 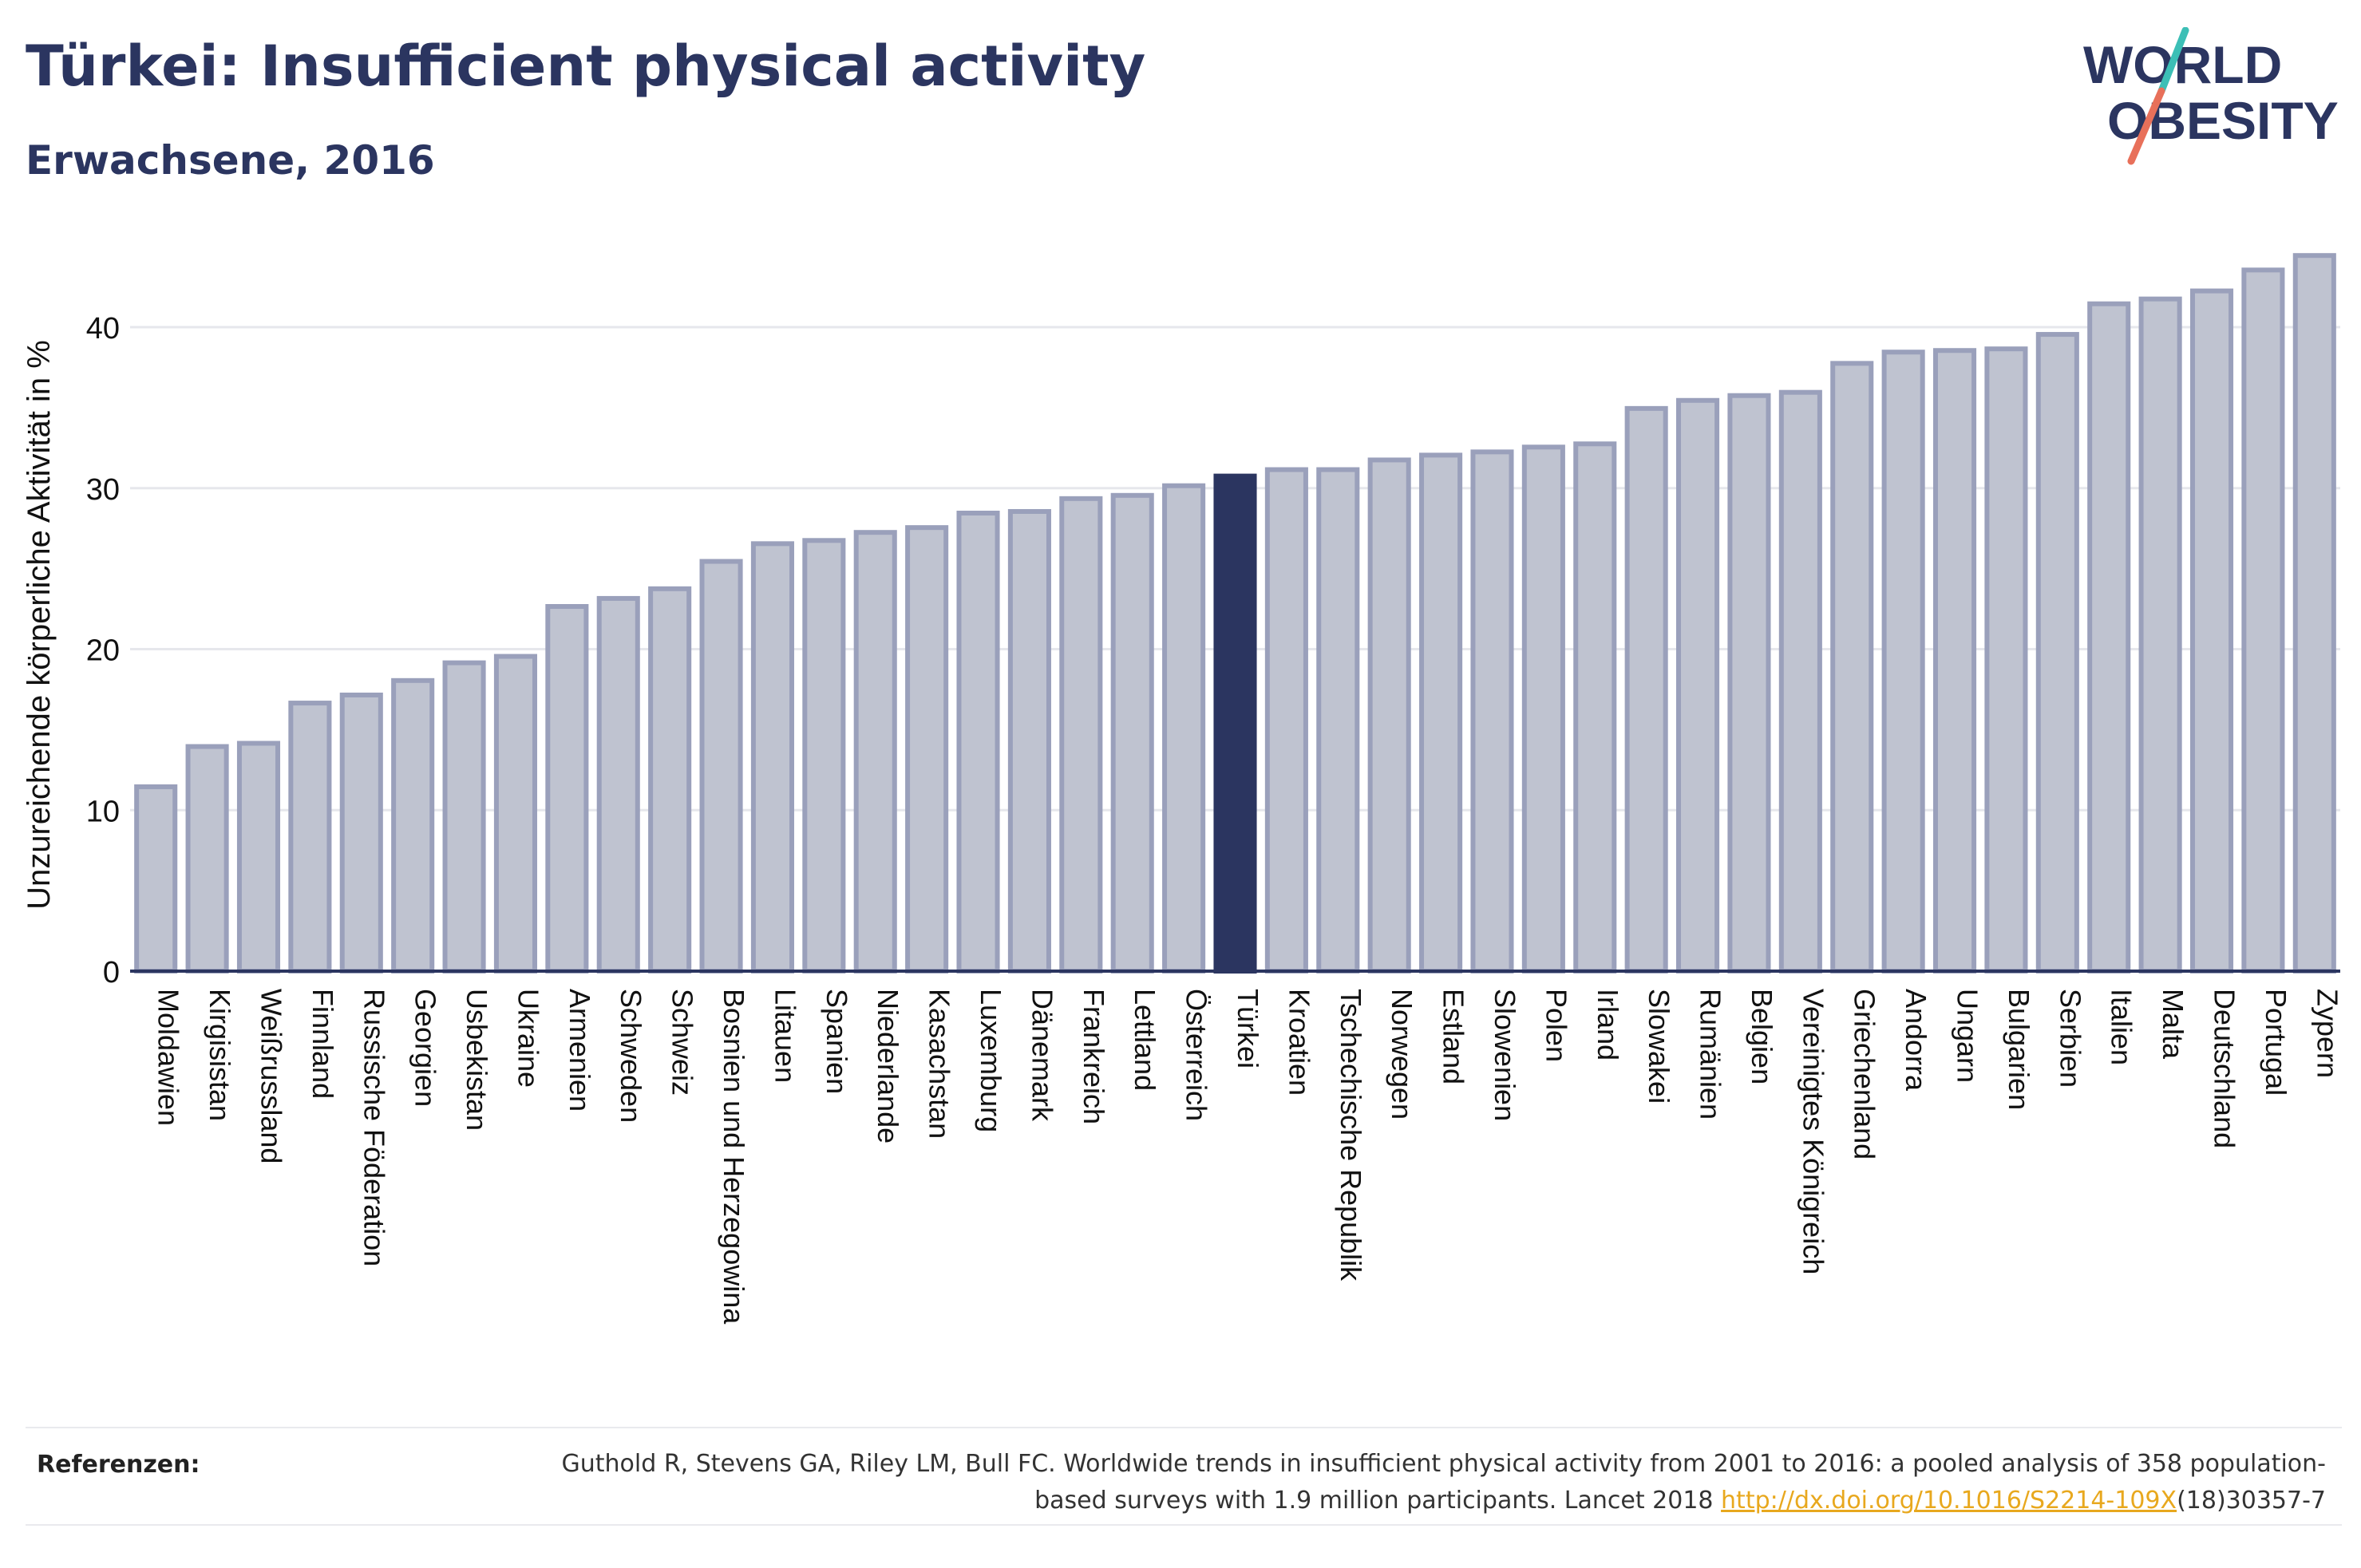 What do you see at coordinates (1813, 1131) in the screenshot?
I see `x-tick-label: Vereinigtes Königreich` at bounding box center [1813, 1131].